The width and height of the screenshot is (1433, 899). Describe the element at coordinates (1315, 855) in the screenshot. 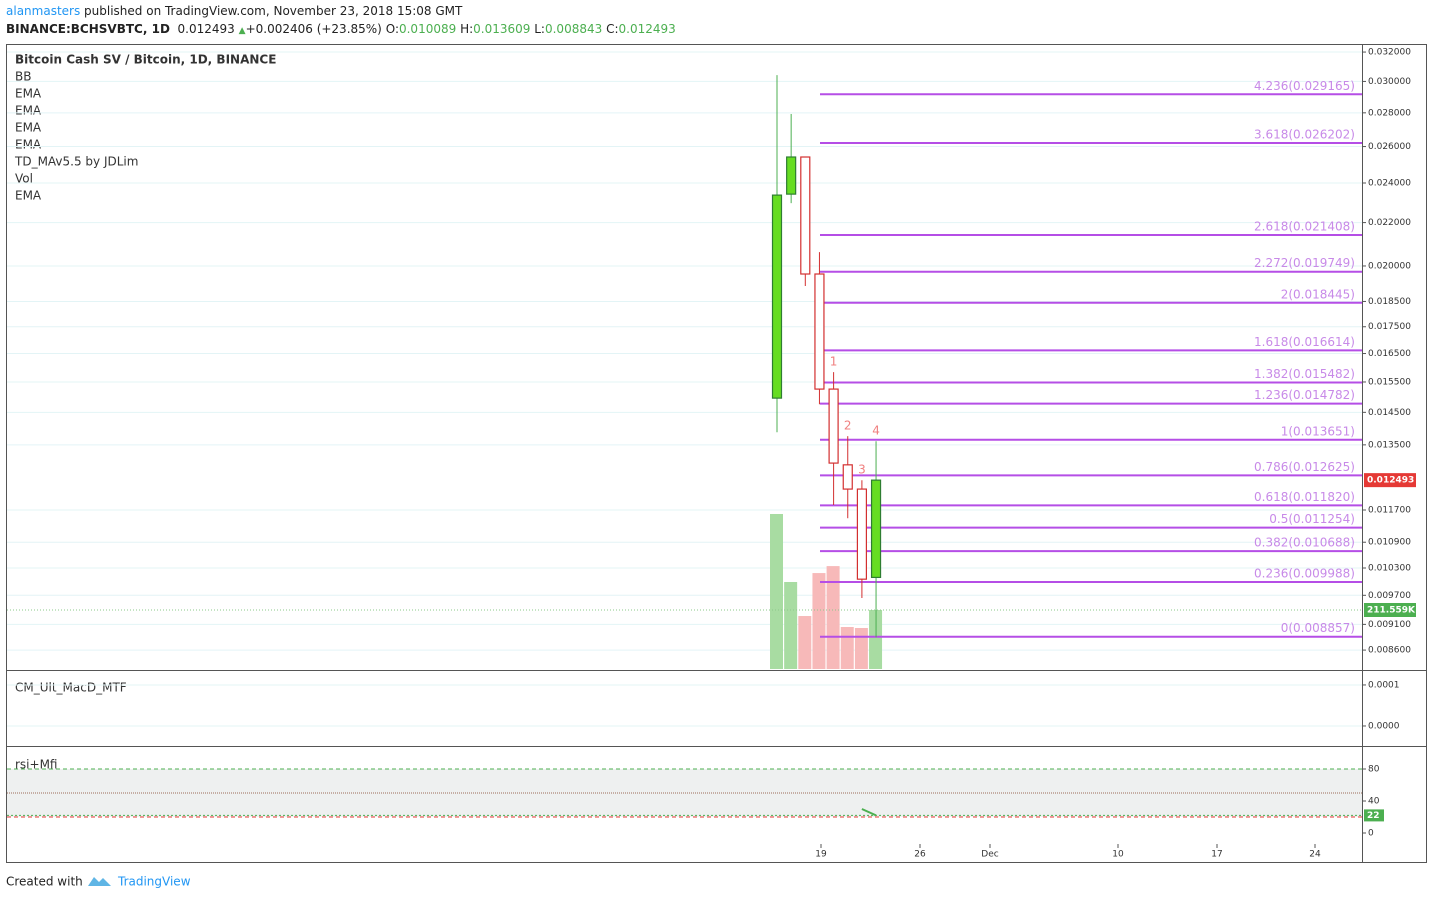

I see `x-tick-label: 24` at that location.